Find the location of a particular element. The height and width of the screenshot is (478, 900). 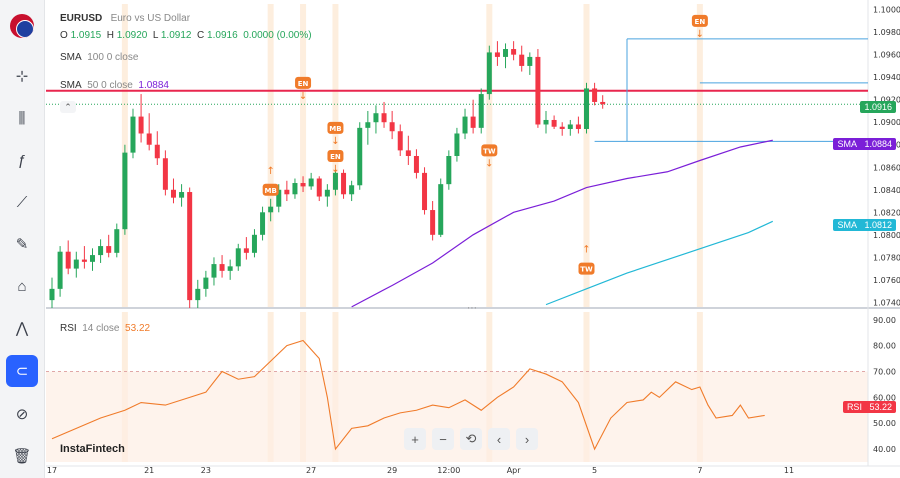

low-value: 1.0912 is located at coordinates (176, 35).